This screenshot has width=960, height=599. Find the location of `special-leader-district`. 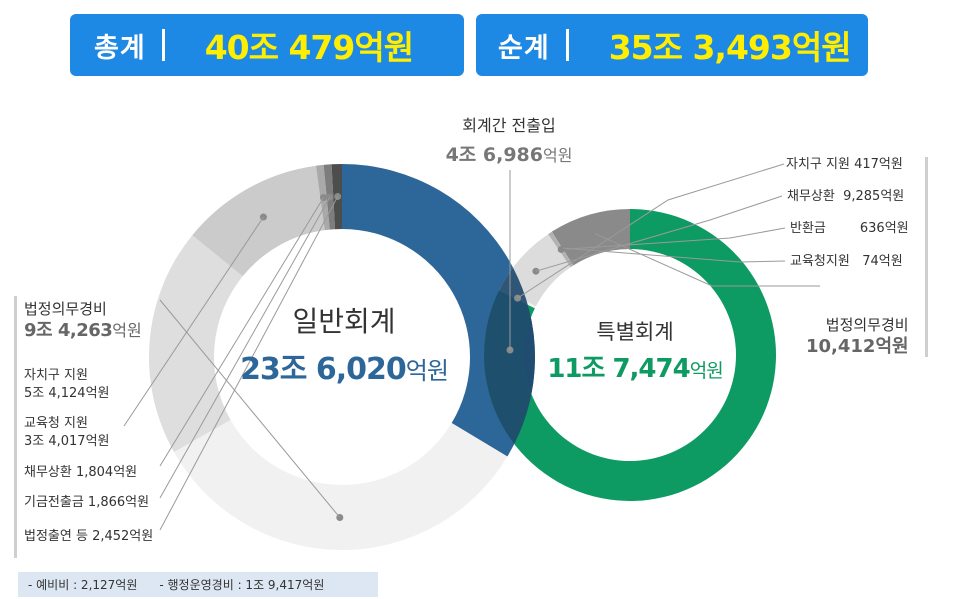

special-leader-district is located at coordinates (651, 231).